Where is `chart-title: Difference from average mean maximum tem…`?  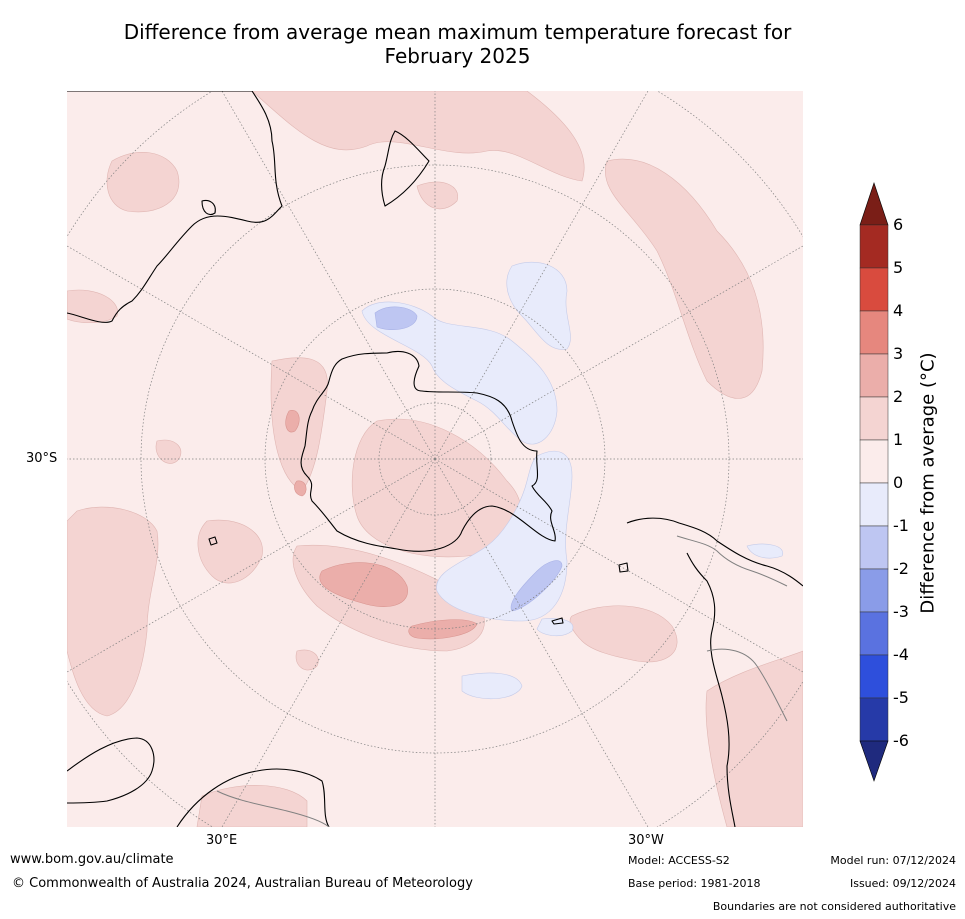
chart-title: Difference from average mean maximum tem… is located at coordinates (457, 44).